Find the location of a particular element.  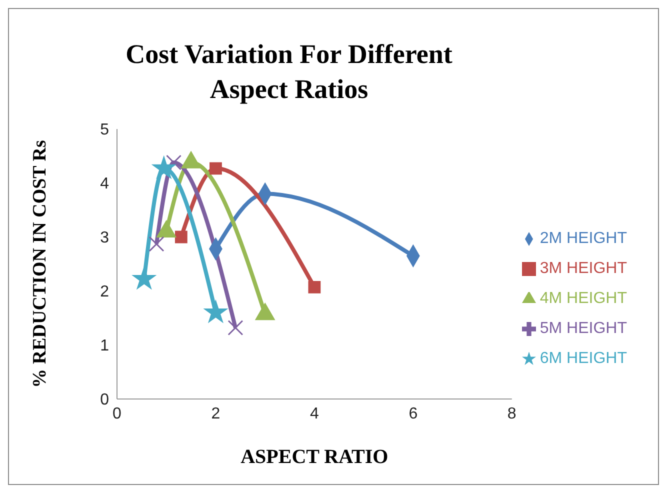

legend-label: 6M HEIGHT is located at coordinates (583, 358).